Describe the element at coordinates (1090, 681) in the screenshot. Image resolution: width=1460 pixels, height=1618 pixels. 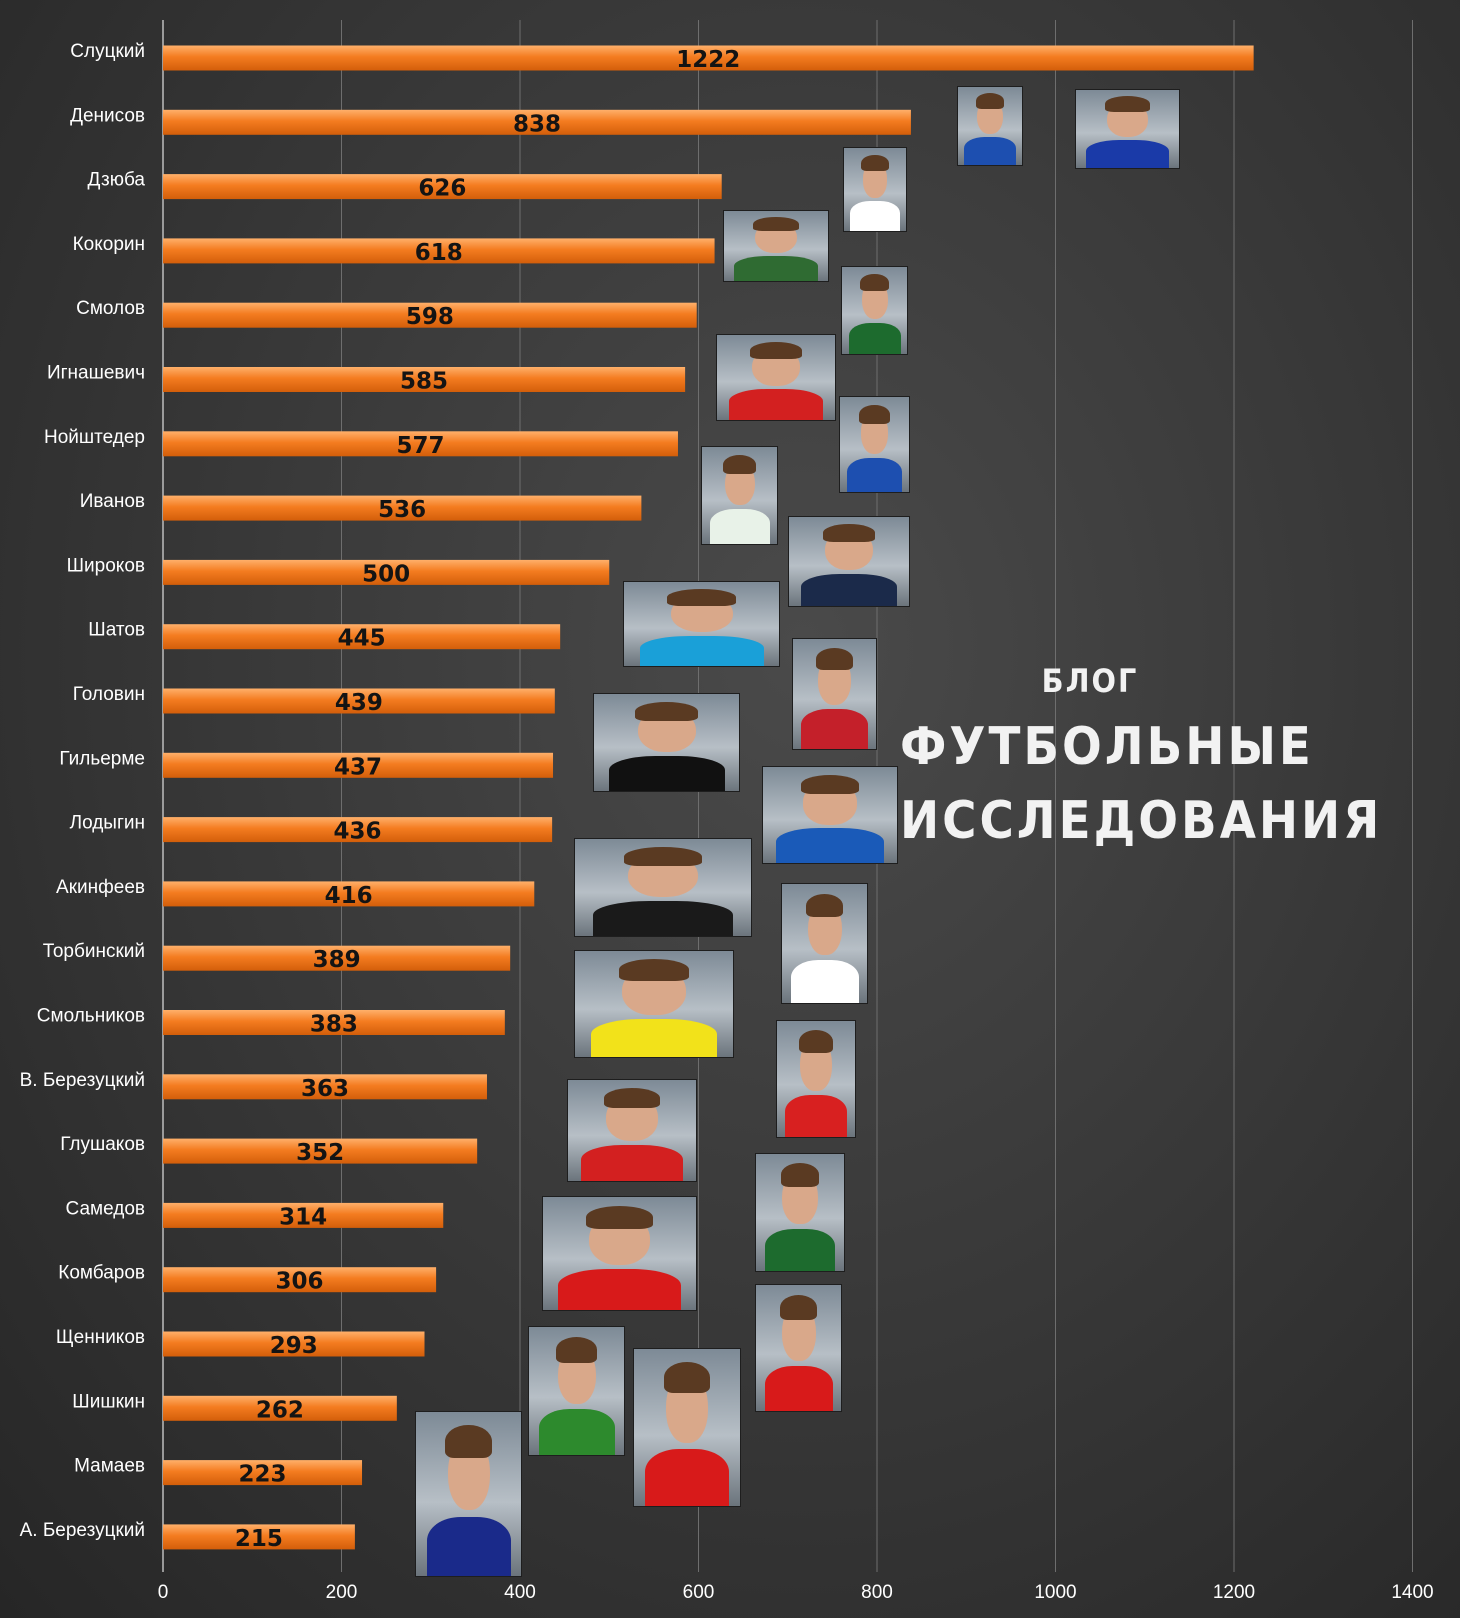
I see `brand-small: БЛОГ` at that location.